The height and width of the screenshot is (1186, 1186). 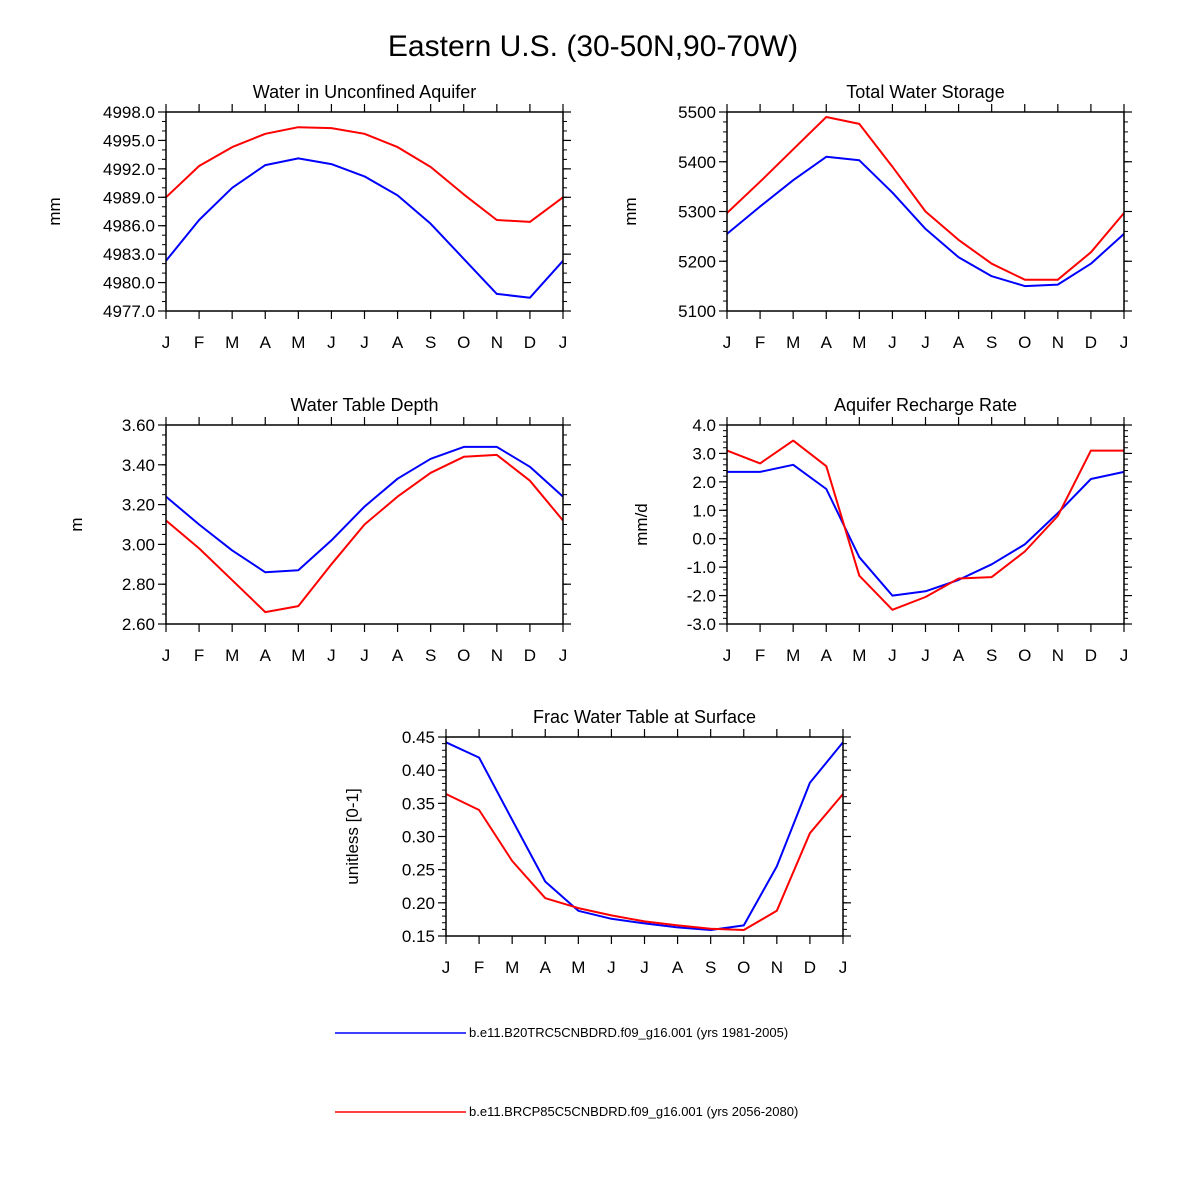 What do you see at coordinates (418, 936) in the screenshot?
I see `y-tick-label: 0.15` at bounding box center [418, 936].